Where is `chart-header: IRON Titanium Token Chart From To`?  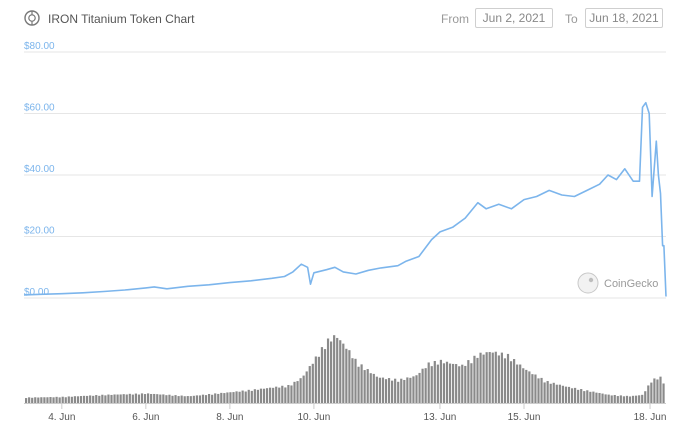 chart-header: IRON Titanium Token Chart From To is located at coordinates (339, 19).